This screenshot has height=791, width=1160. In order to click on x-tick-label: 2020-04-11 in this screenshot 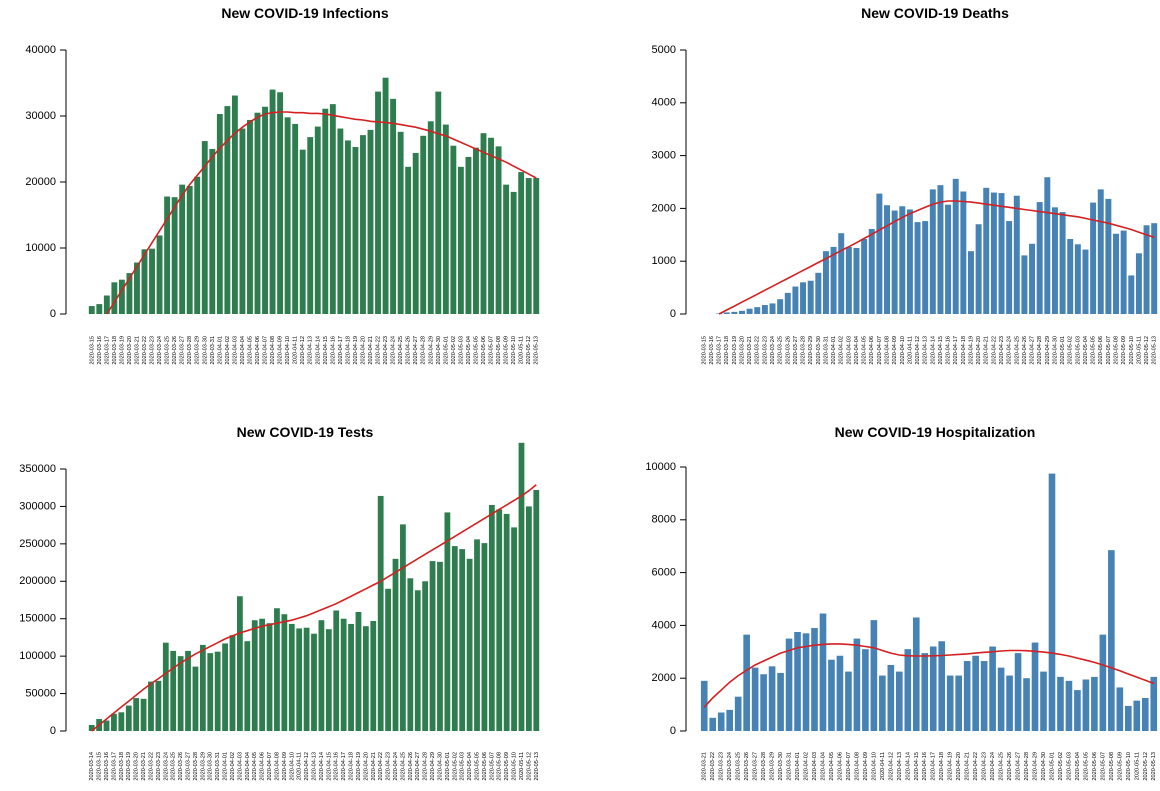, I will do `click(883, 766)`.